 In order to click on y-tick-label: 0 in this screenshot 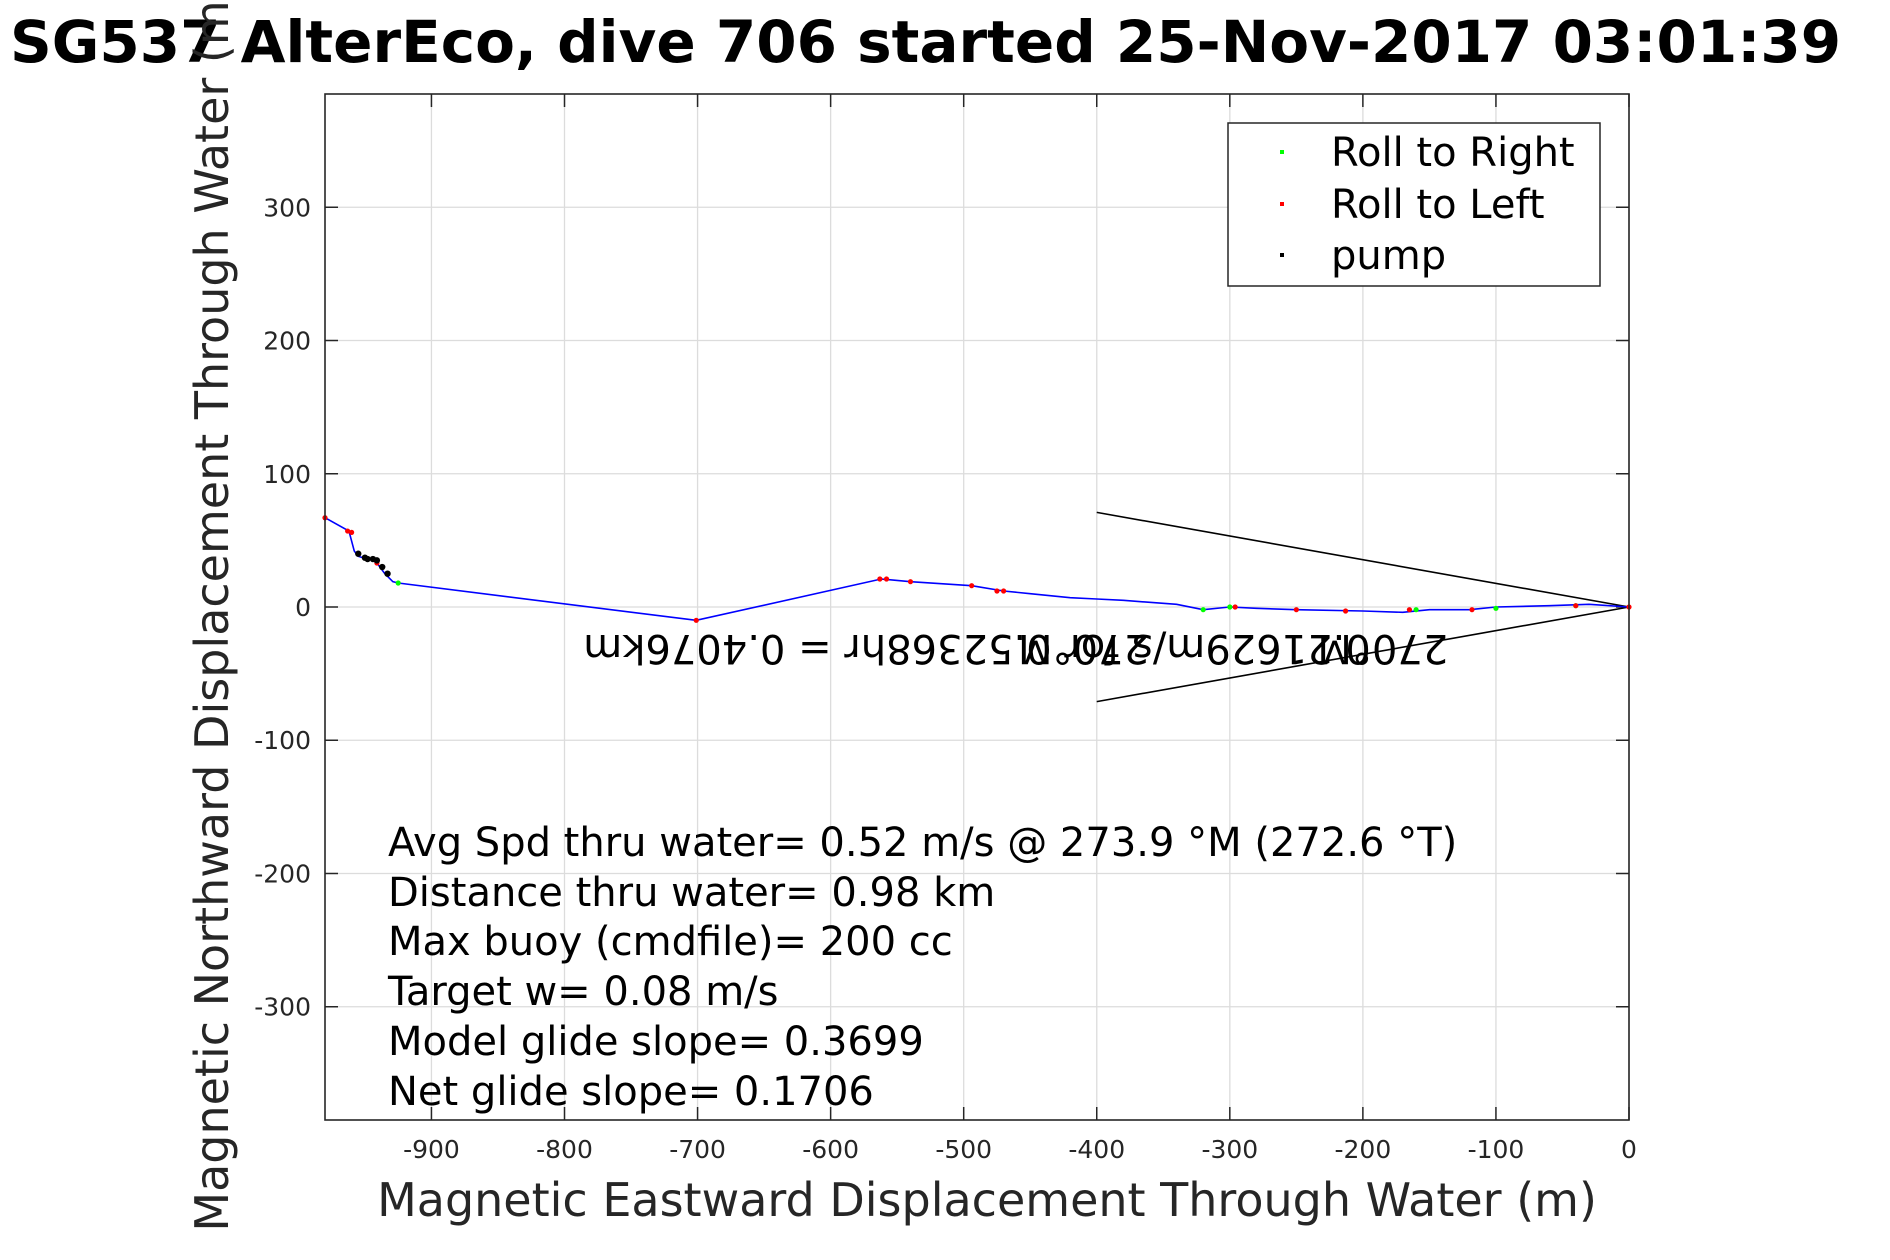, I will do `click(303, 607)`.